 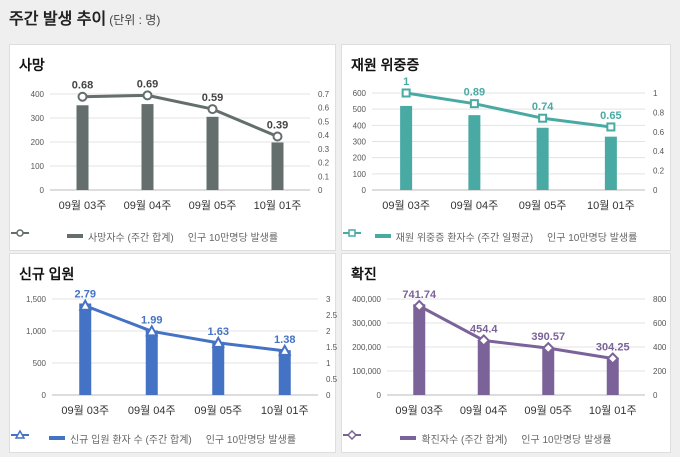 I want to click on data-label: 0.69, so click(x=147, y=84).